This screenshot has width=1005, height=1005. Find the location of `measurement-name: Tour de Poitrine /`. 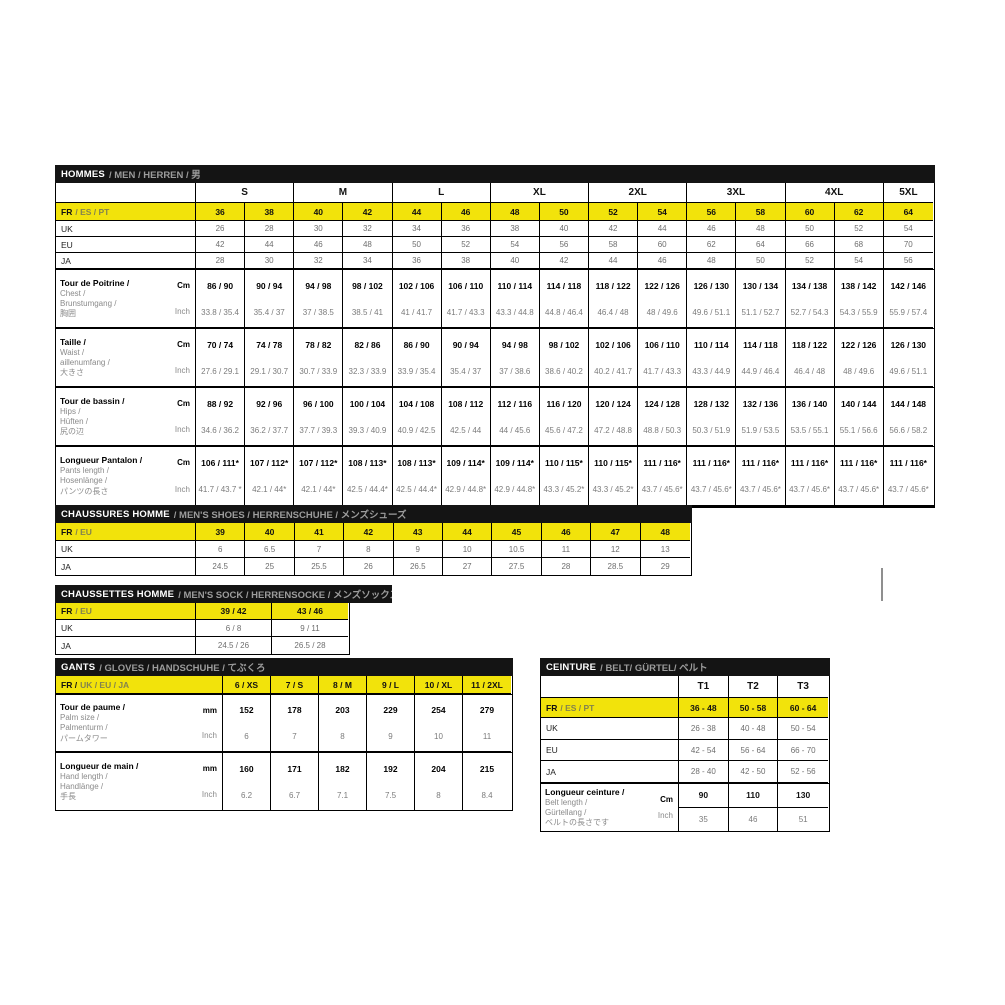

measurement-name: Tour de Poitrine / is located at coordinates (95, 282).